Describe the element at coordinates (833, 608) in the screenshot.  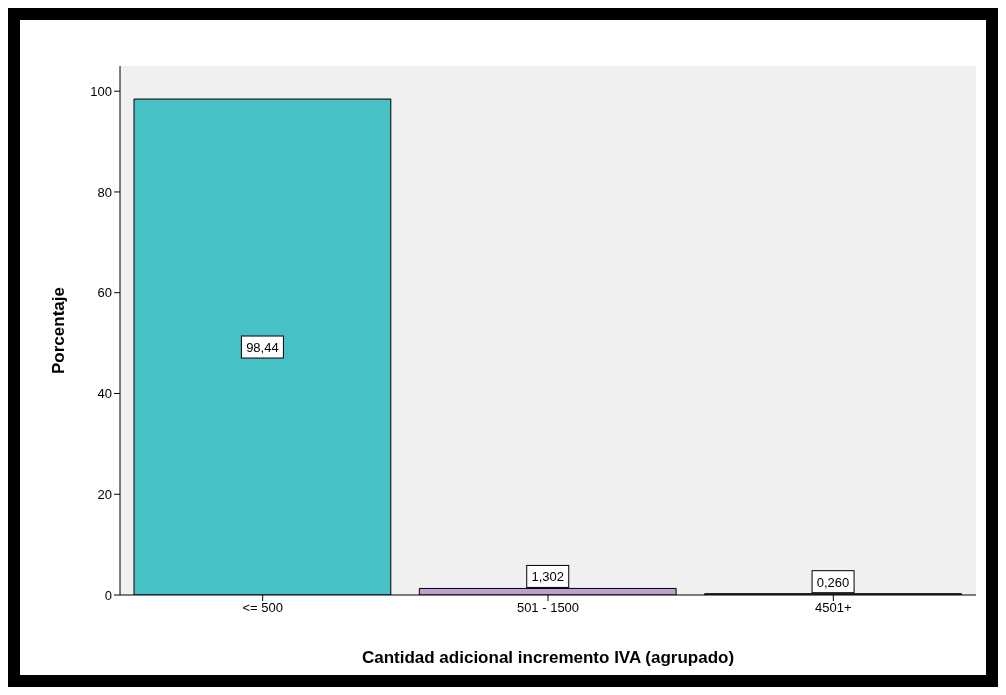
I see `x-tick-label: 4501+` at that location.